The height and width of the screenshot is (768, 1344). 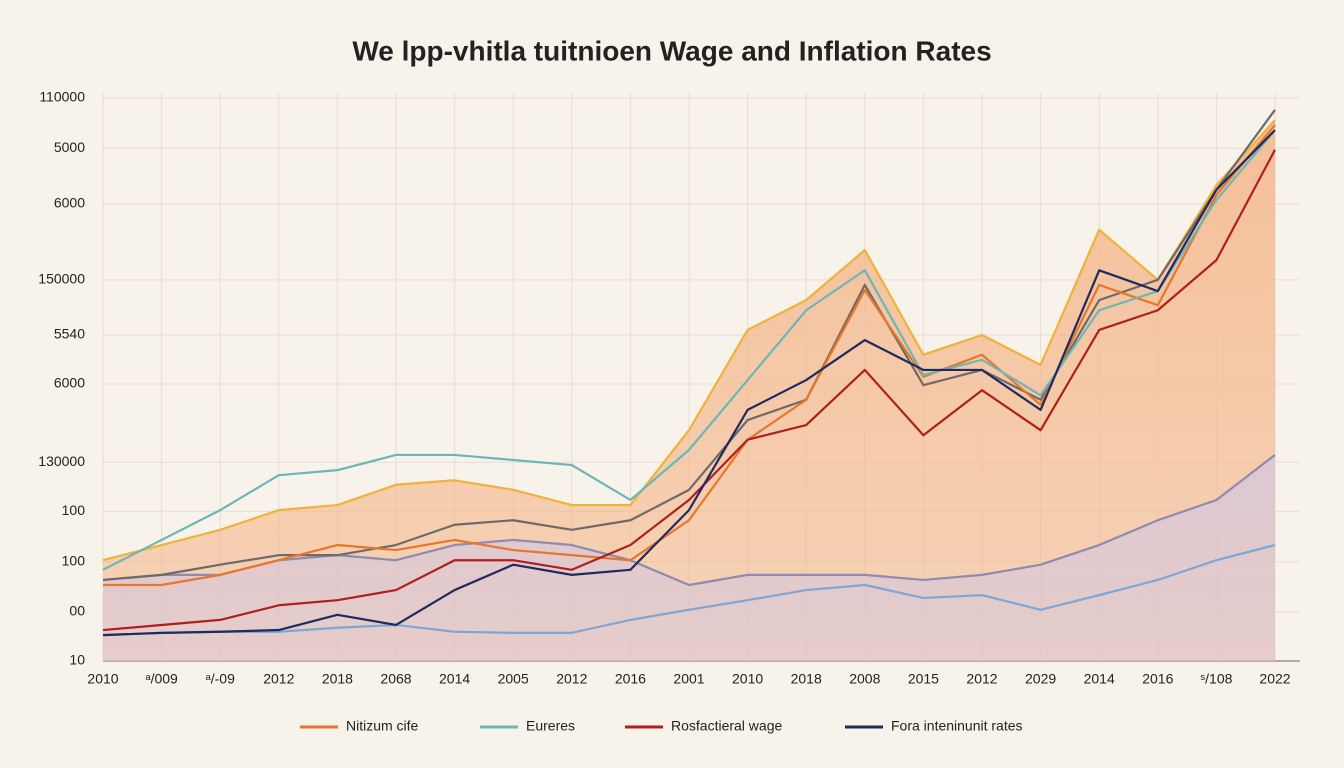 I want to click on legend-label: Fora inteninunit rates, so click(x=957, y=726).